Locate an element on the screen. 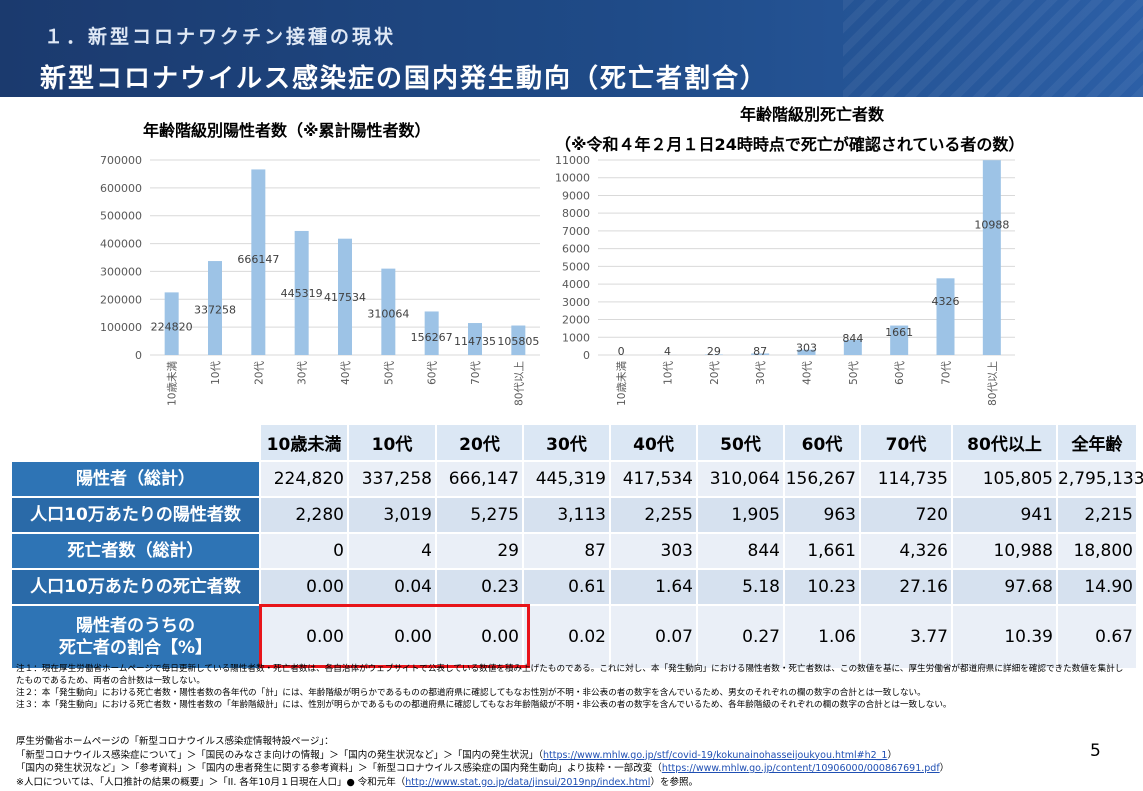 The height and width of the screenshot is (791, 1143). table-cell: 224,820 is located at coordinates (304, 479).